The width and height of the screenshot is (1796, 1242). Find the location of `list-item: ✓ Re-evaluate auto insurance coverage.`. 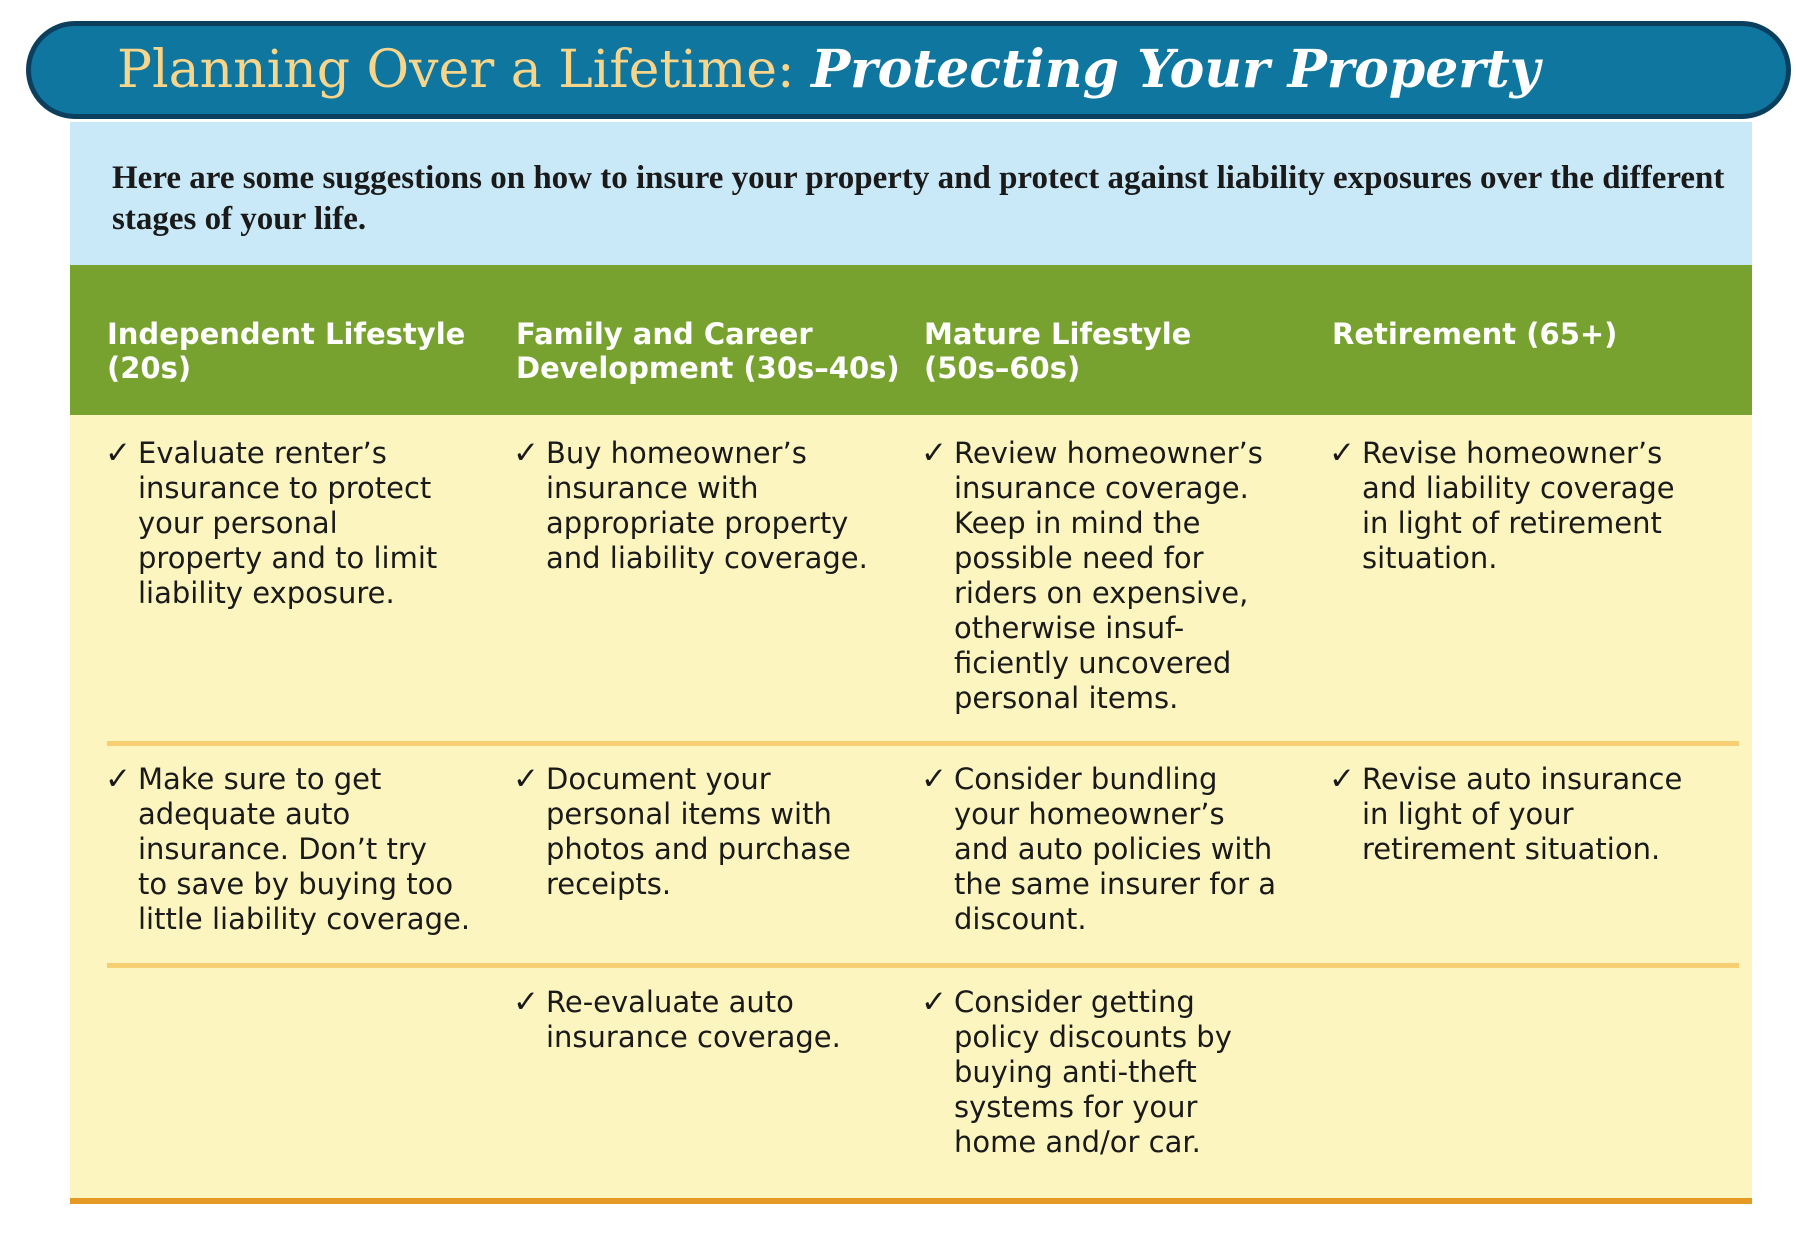

list-item: ✓ Re-evaluate auto insurance coverage. is located at coordinates (708, 1020).